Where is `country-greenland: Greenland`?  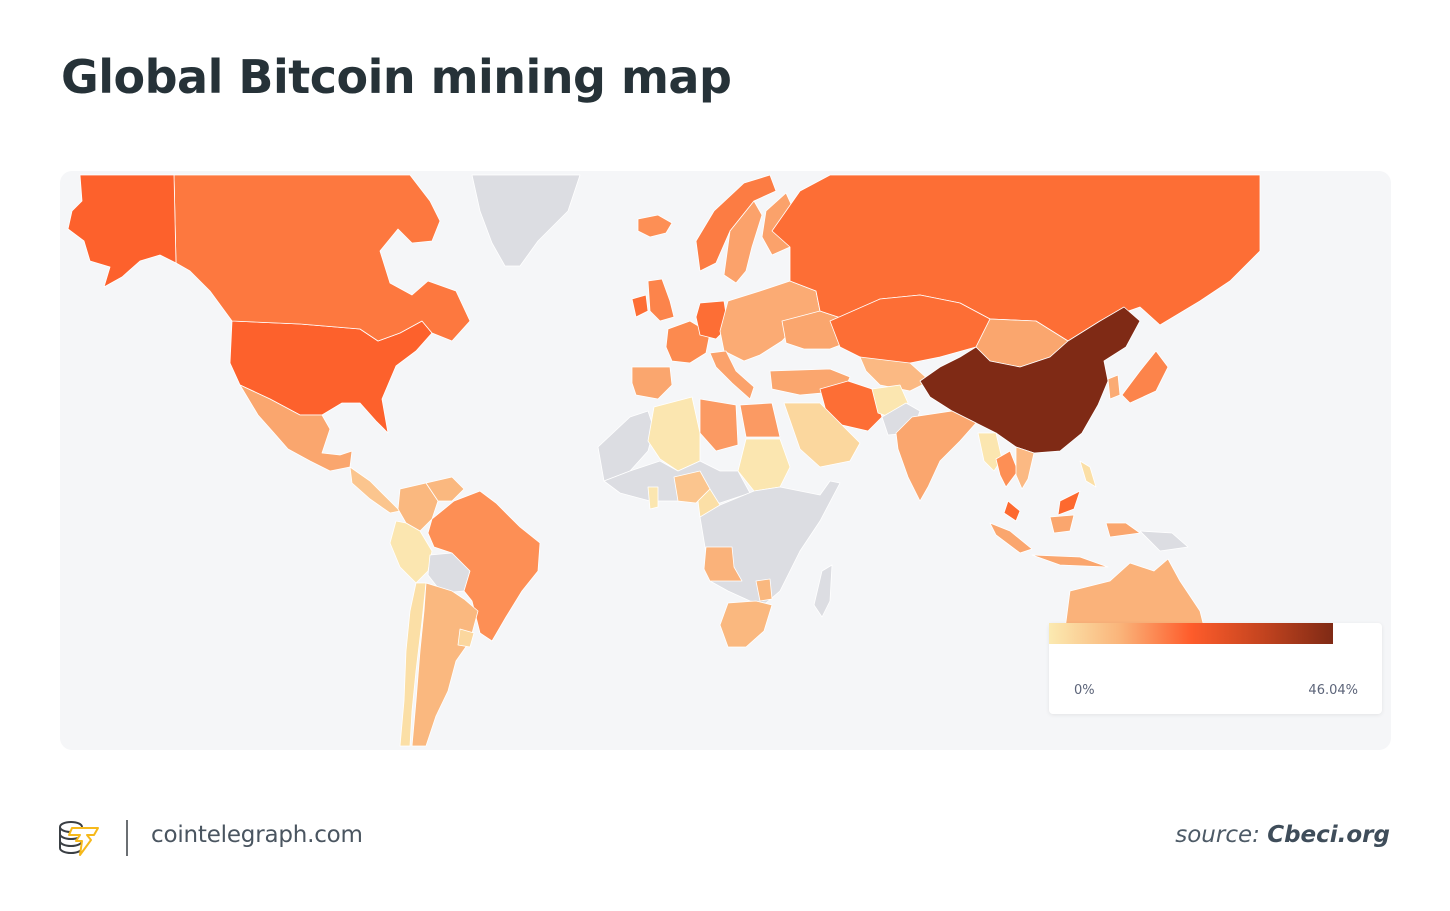 country-greenland: Greenland is located at coordinates (526, 220).